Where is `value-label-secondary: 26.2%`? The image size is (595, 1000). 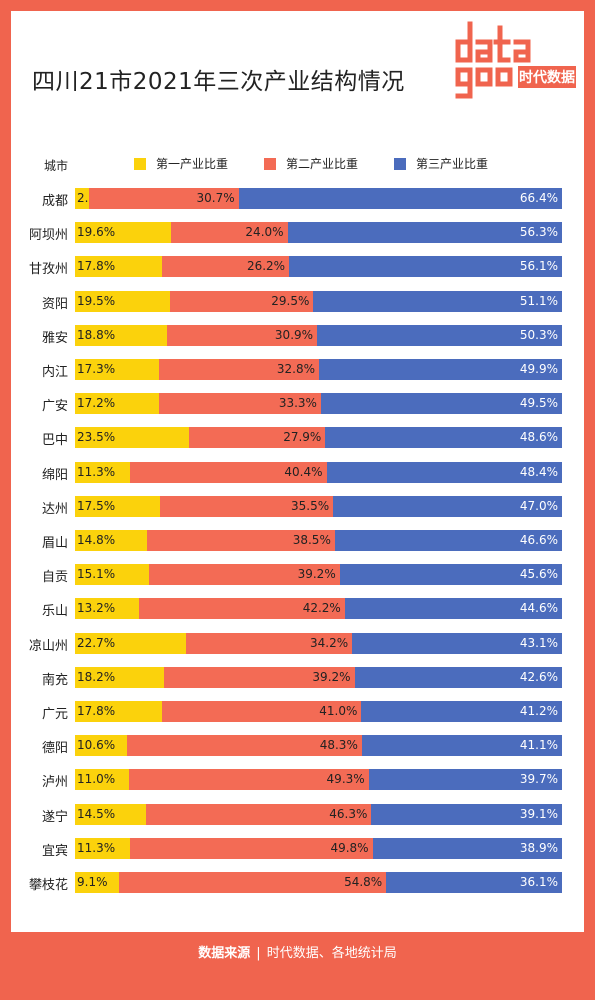 value-label-secondary: 26.2% is located at coordinates (266, 266).